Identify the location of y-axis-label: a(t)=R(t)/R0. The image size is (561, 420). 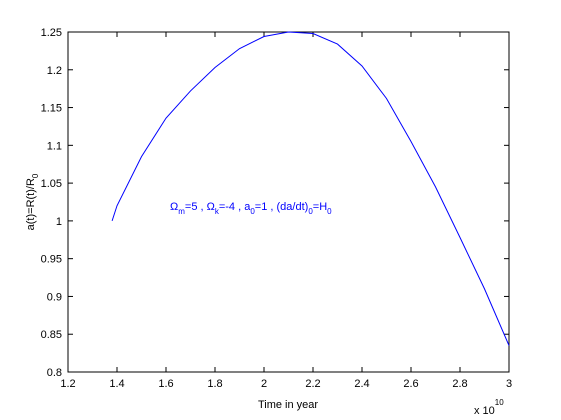
(32, 201).